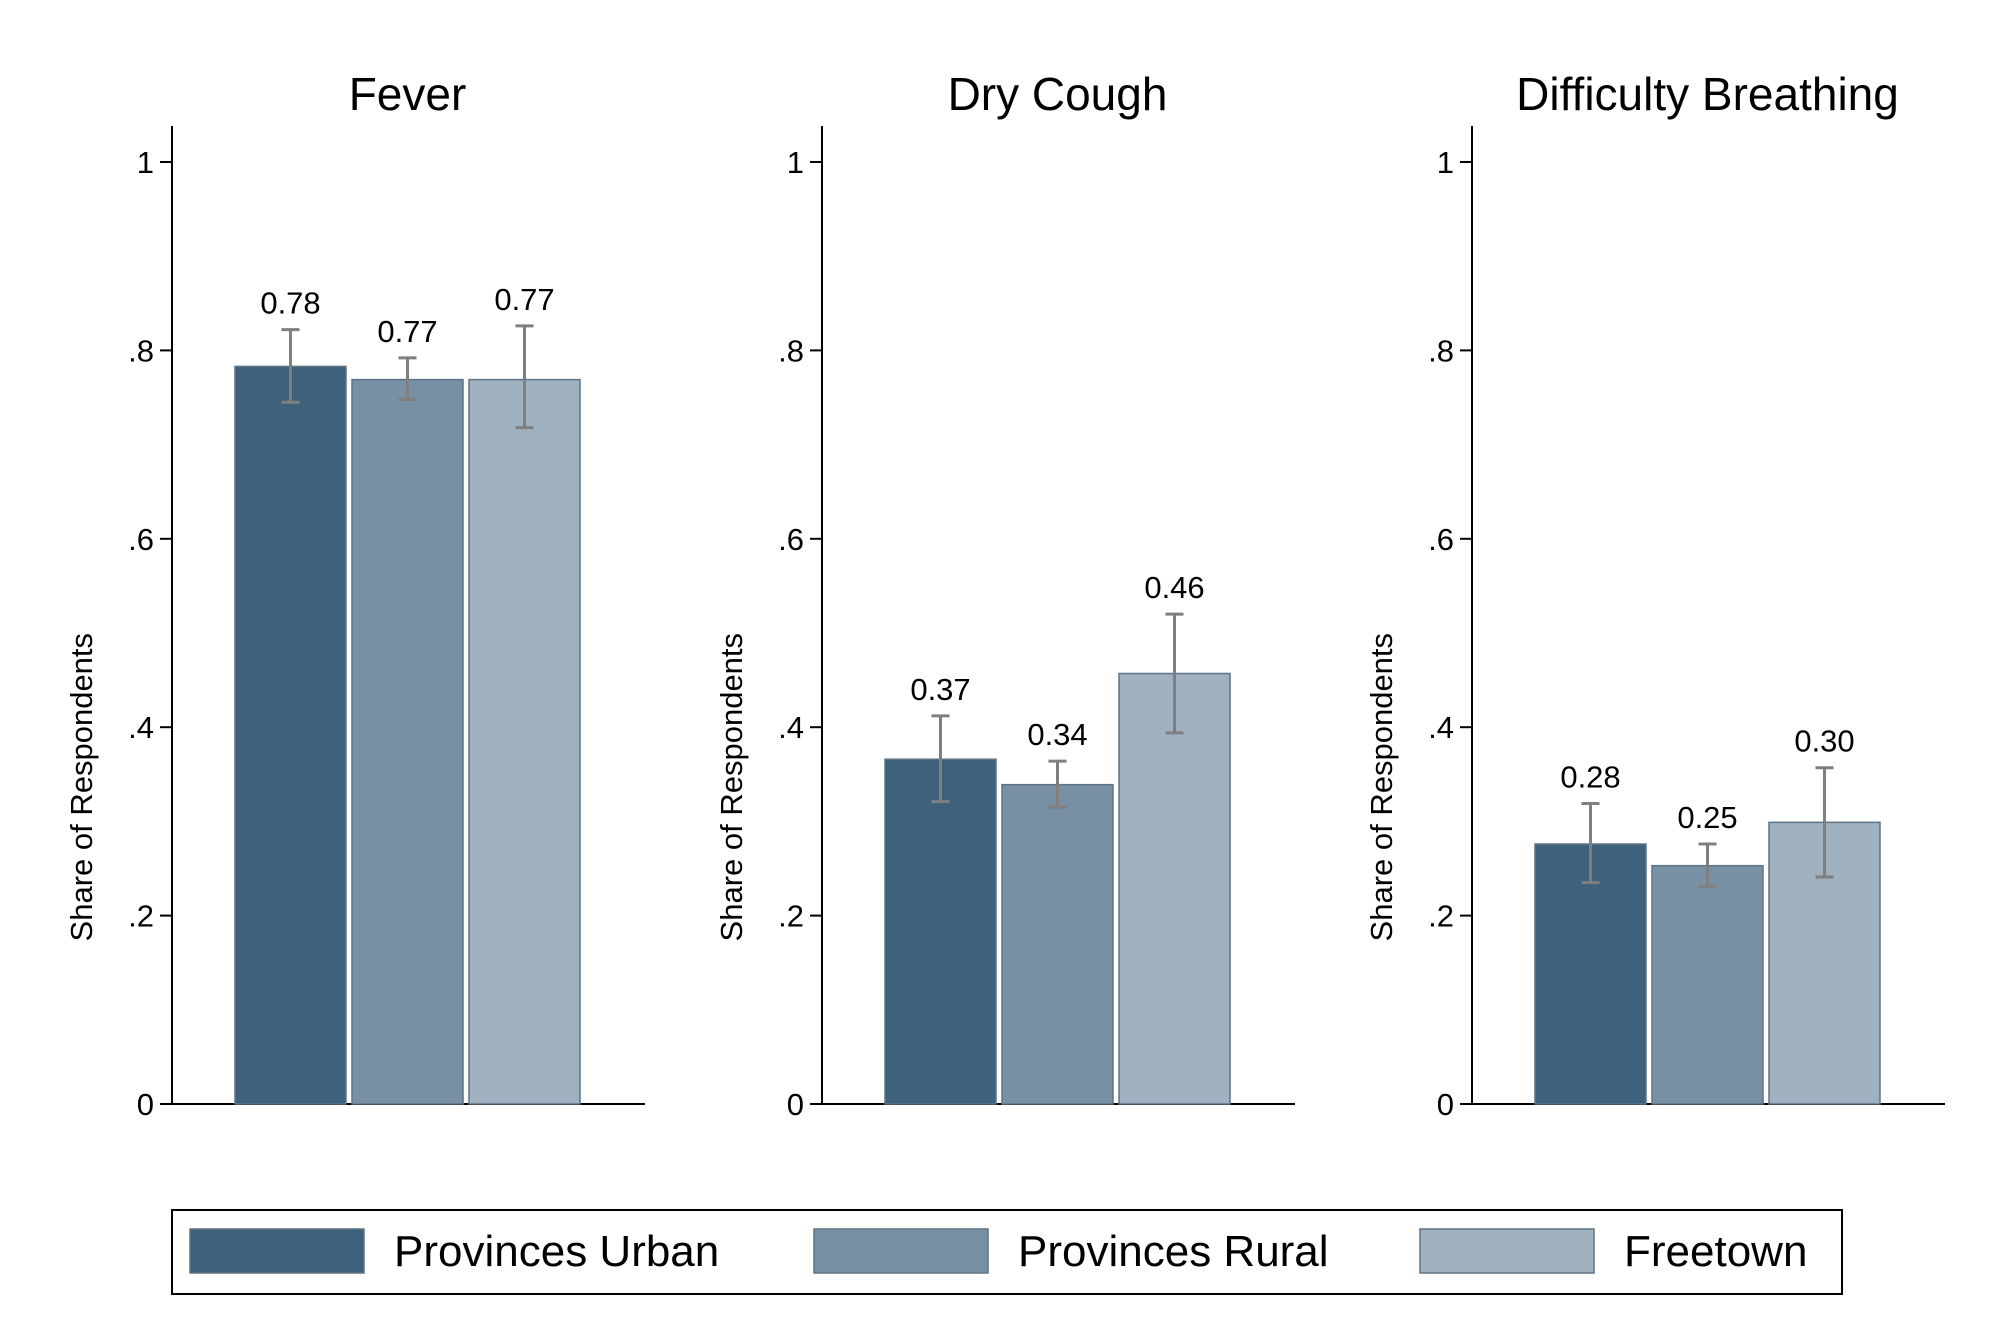 The image size is (2000, 1333). What do you see at coordinates (1707, 817) in the screenshot?
I see `value-label: 0.25` at bounding box center [1707, 817].